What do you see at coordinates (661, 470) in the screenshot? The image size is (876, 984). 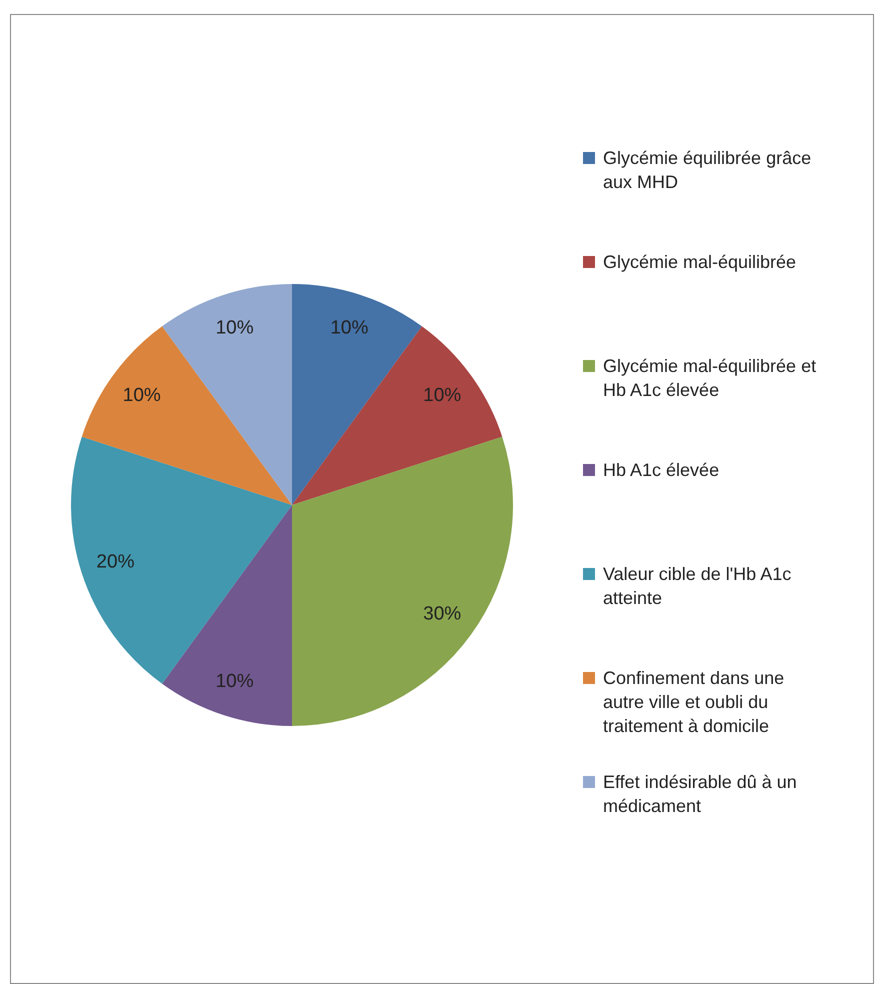 I see `legend-label: Hb A1c élevée` at bounding box center [661, 470].